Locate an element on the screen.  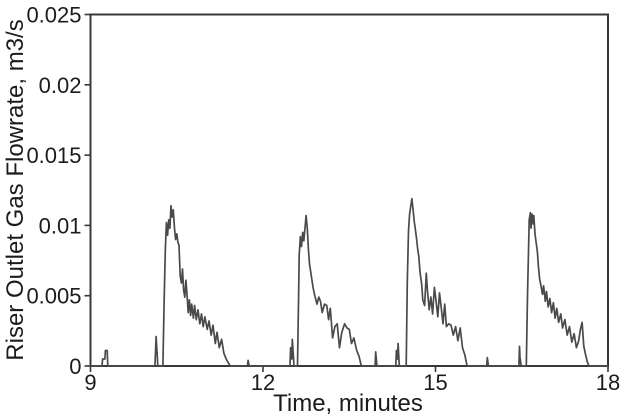
y-tick-label: 0.015 is located at coordinates (53, 155).